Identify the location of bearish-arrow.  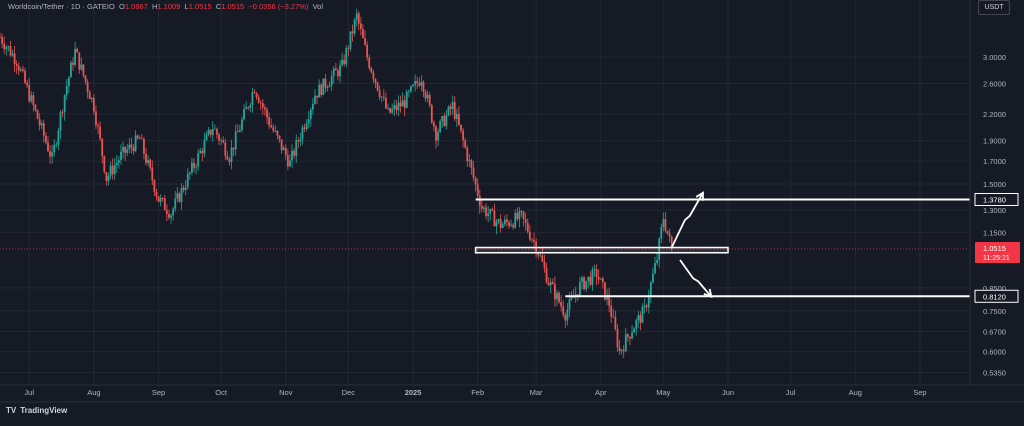
(696, 278).